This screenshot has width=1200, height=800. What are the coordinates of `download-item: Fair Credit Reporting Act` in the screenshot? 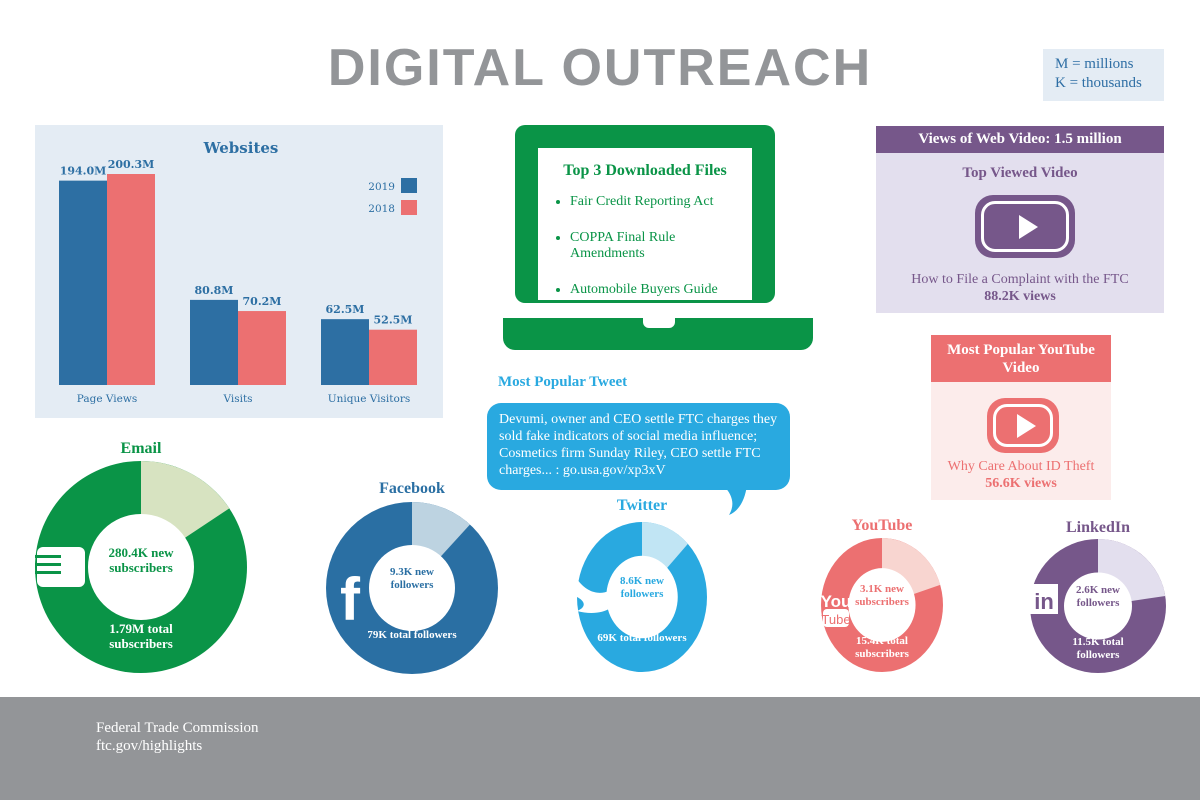 It's located at (661, 202).